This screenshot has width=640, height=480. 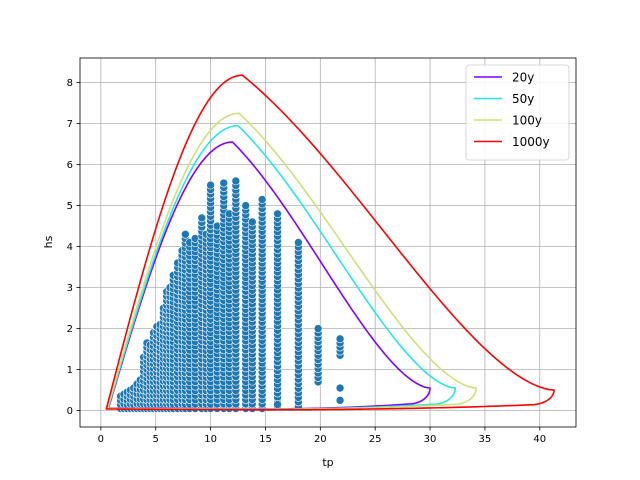 I want to click on legend-box, so click(x=517, y=112).